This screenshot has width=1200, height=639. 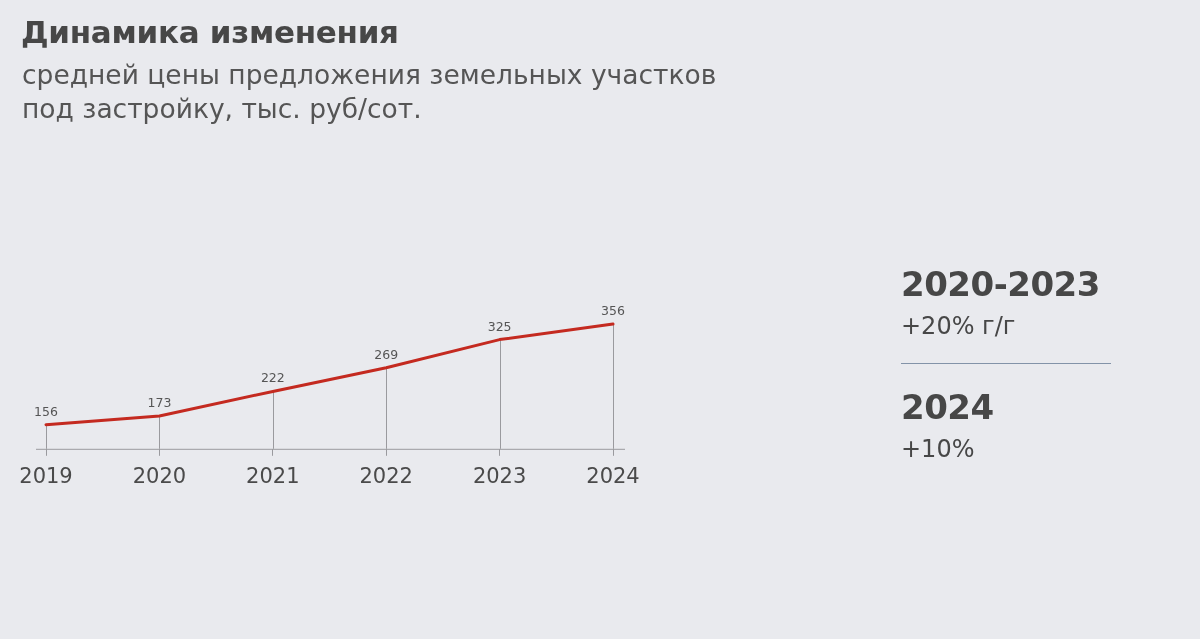 I want to click on data-label: 269, so click(x=386, y=354).